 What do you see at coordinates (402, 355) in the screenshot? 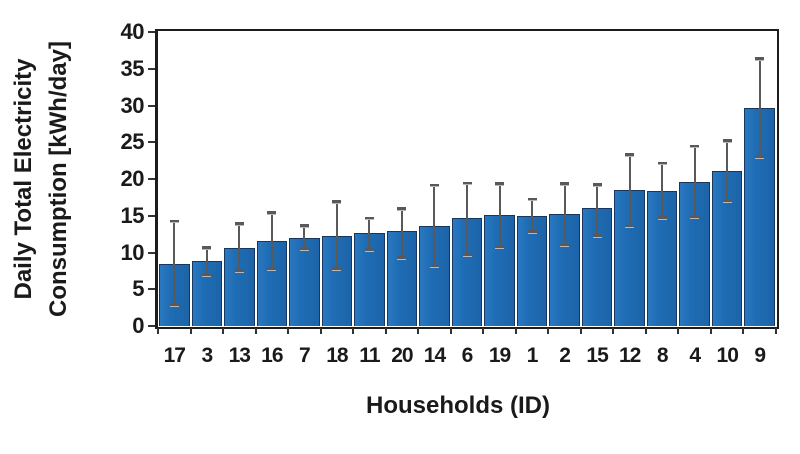
I see `x-tick-label: 20` at bounding box center [402, 355].